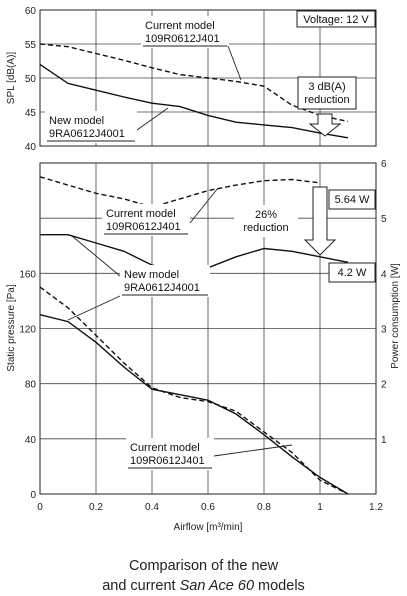  Describe the element at coordinates (31, 440) in the screenshot. I see `pp-y-left-tick-label-40: 40` at that location.